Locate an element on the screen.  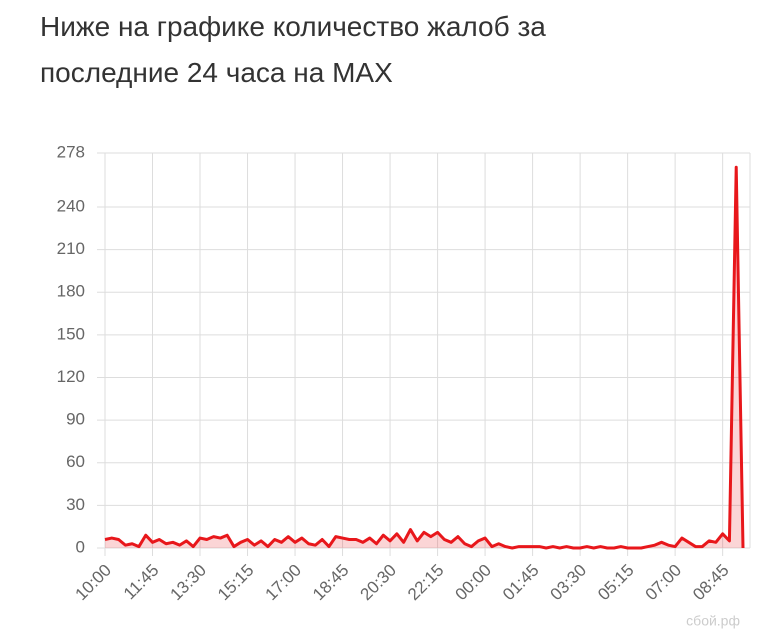
x-tick-label: 00:00 is located at coordinates (474, 583).